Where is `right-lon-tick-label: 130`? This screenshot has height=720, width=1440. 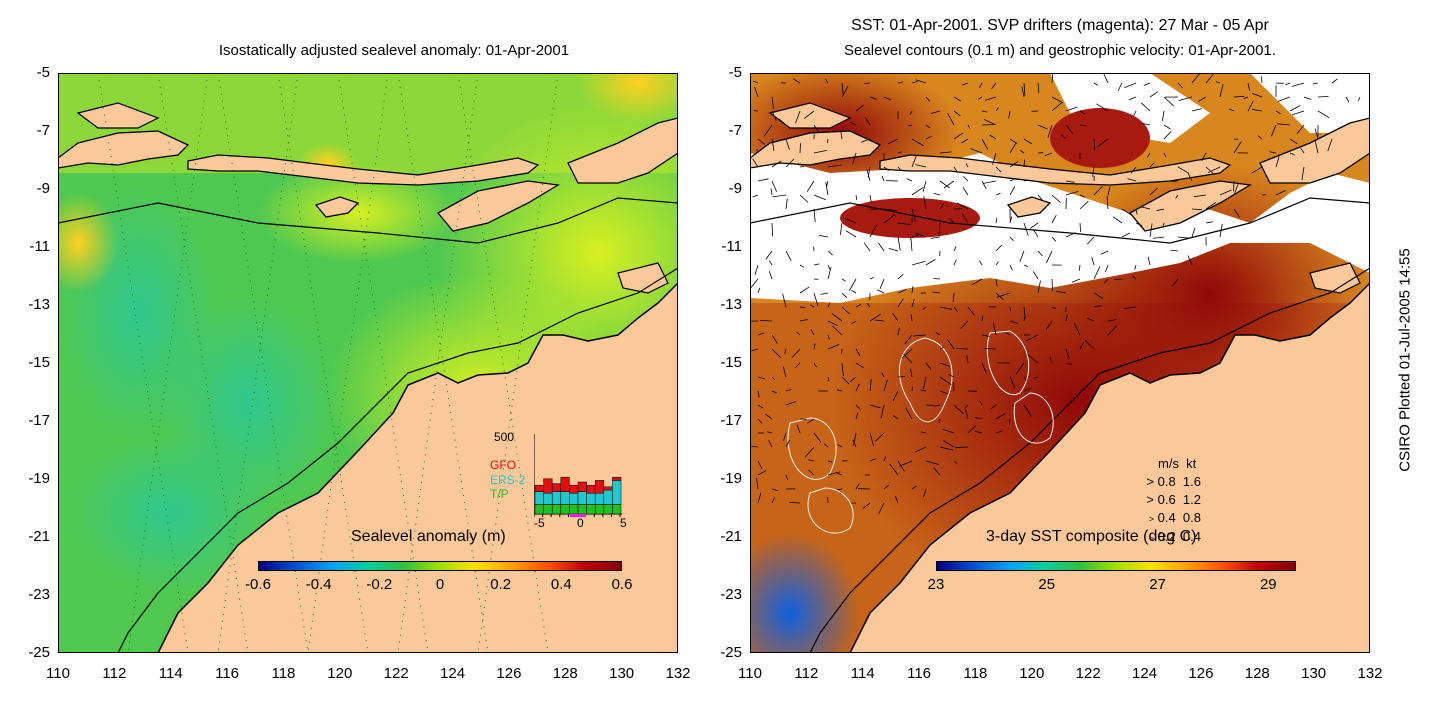
right-lon-tick-label: 130 is located at coordinates (1314, 673).